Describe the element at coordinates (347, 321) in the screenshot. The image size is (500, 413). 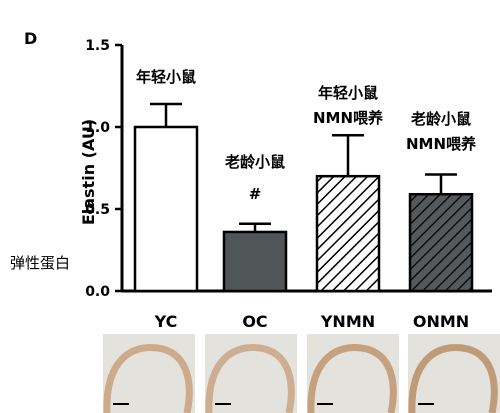
I see `x-tick-label: YNMN` at that location.